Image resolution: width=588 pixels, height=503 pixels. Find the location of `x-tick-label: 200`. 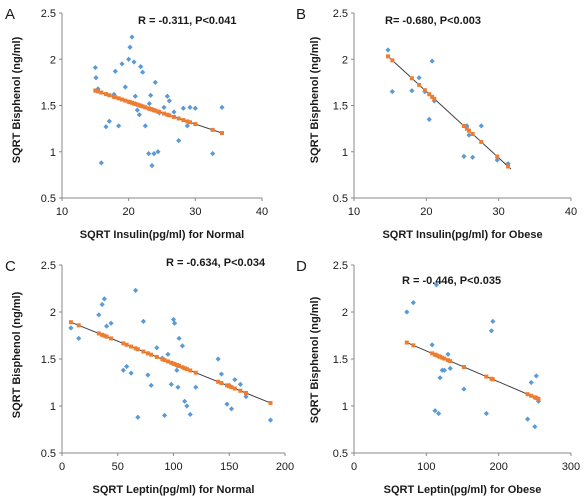

x-tick-label: 200 is located at coordinates (498, 467).